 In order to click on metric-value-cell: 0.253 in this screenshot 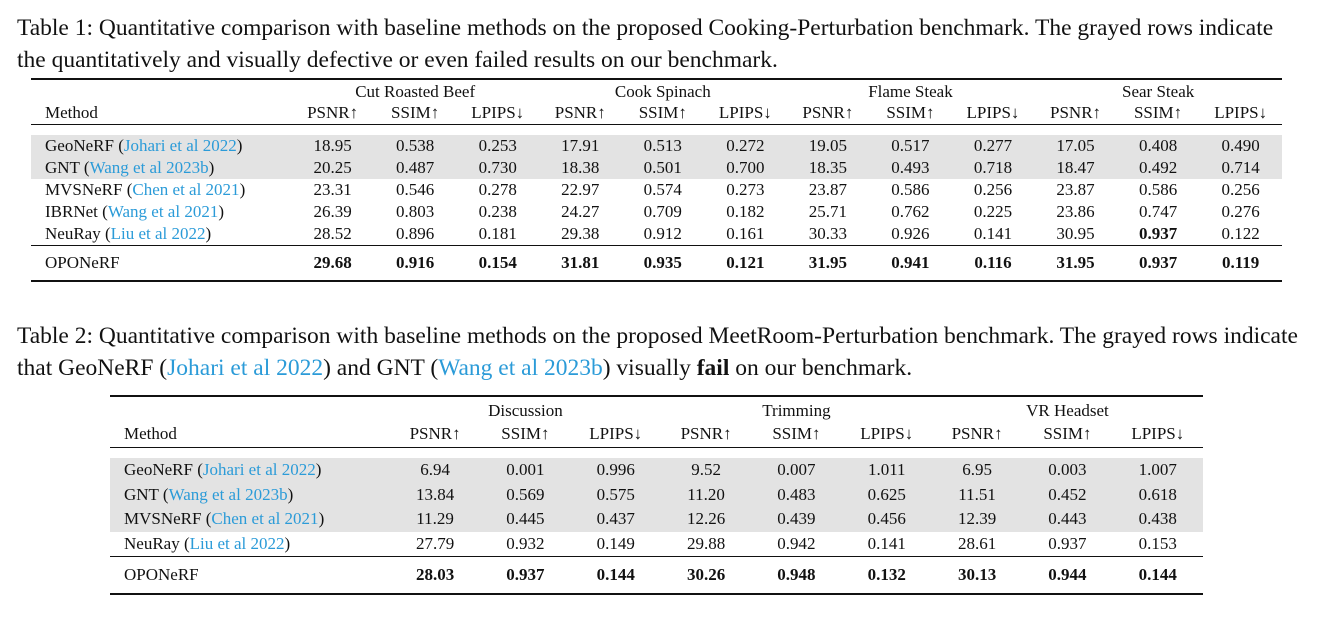, I will do `click(497, 146)`.